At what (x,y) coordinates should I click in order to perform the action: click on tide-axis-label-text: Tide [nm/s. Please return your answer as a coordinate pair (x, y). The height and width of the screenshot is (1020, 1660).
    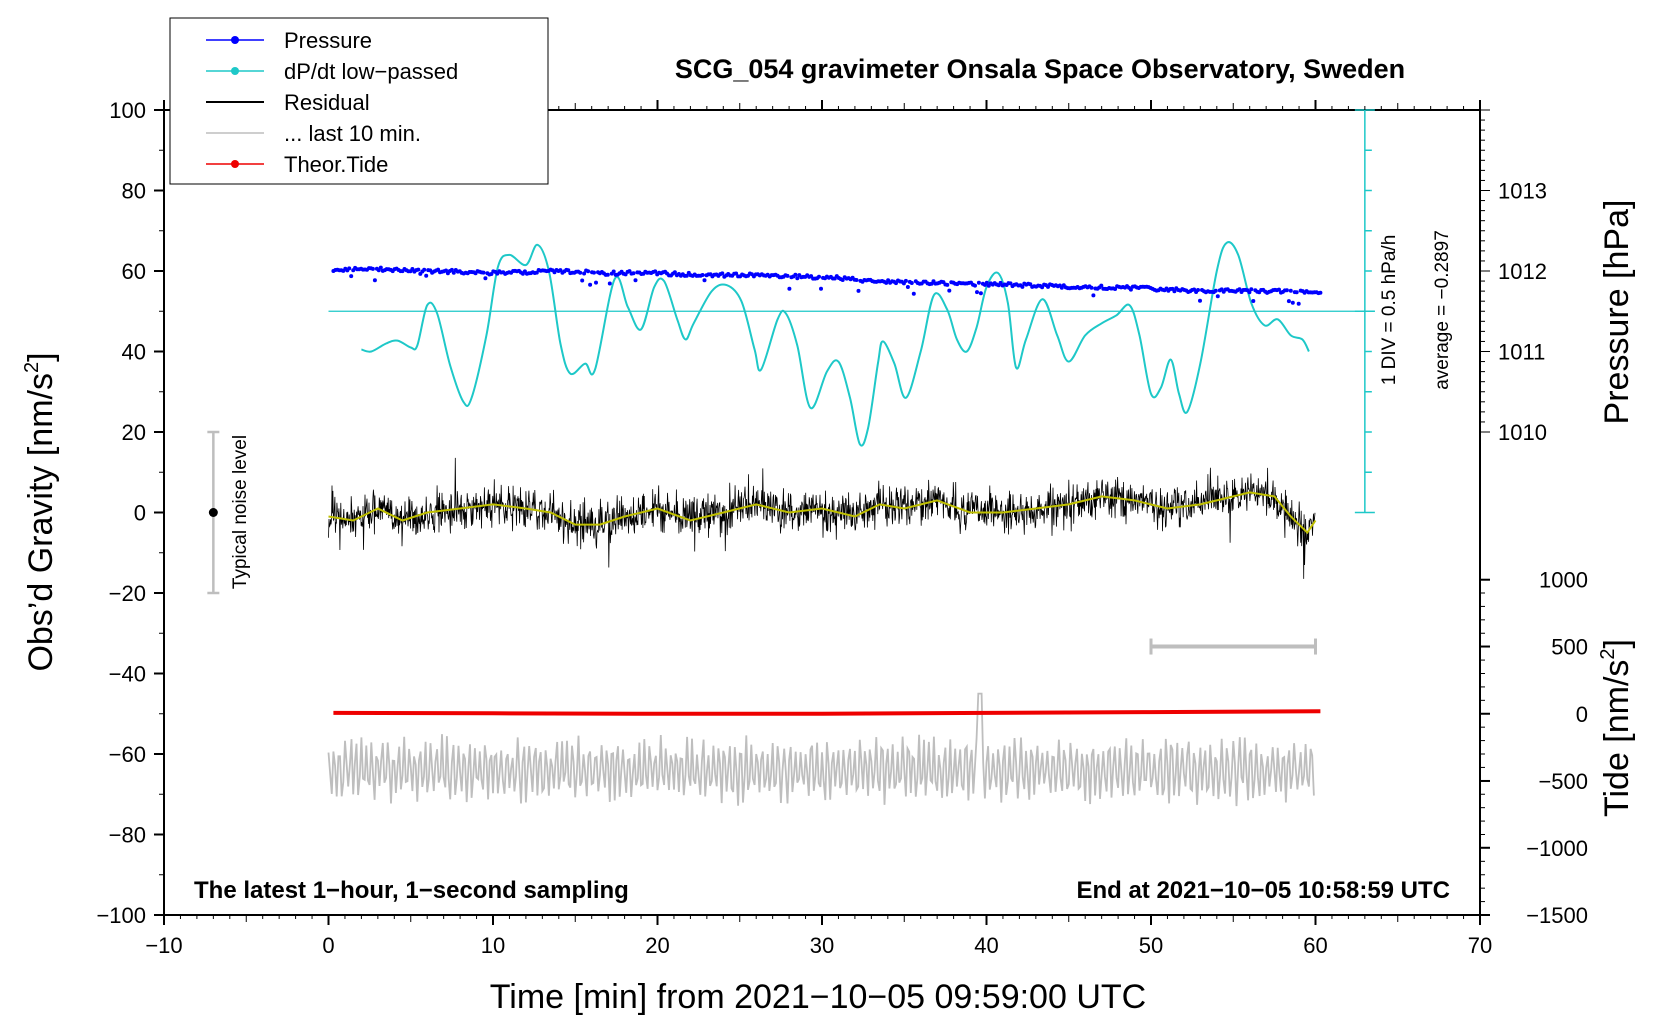
    Looking at the image, I should click on (1617, 738).